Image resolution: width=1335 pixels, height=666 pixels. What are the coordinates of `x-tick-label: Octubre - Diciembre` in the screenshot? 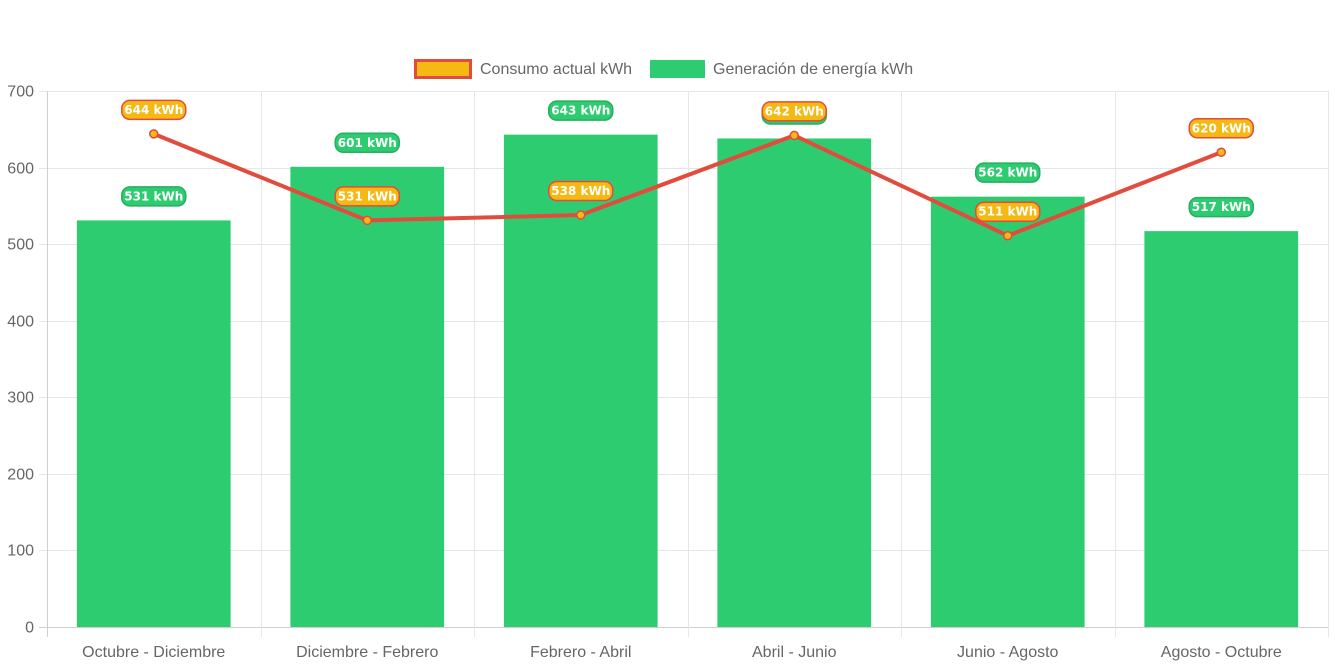 It's located at (153, 652).